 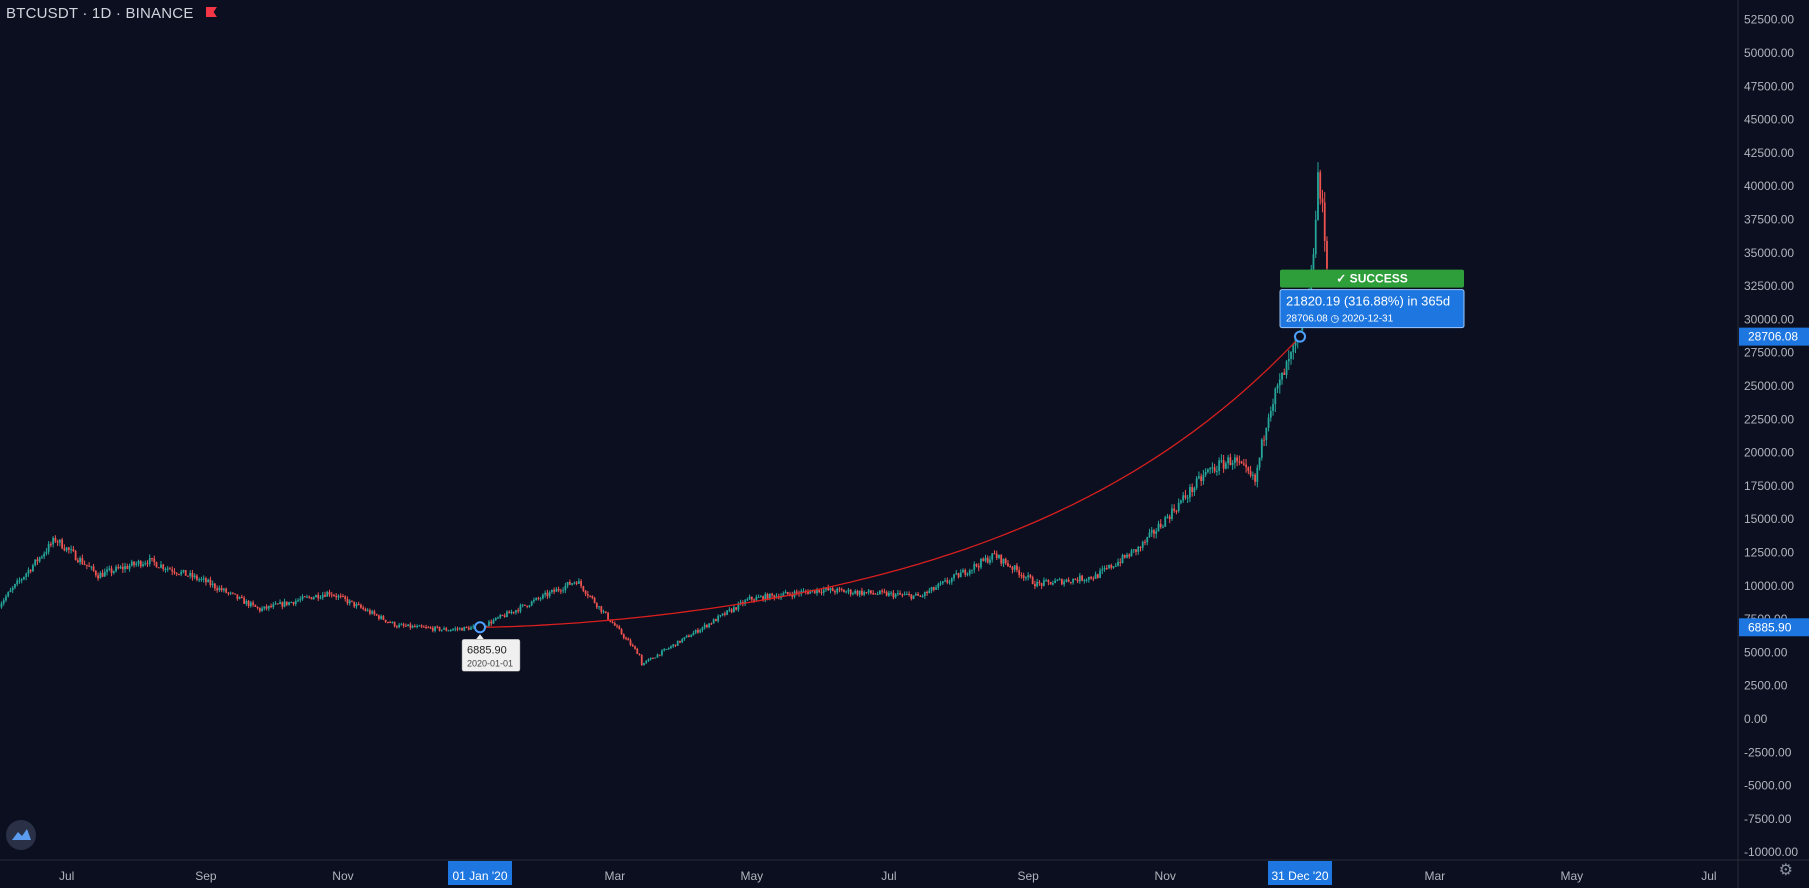 What do you see at coordinates (1769, 20) in the screenshot?
I see `price-tick-label: 52500.00` at bounding box center [1769, 20].